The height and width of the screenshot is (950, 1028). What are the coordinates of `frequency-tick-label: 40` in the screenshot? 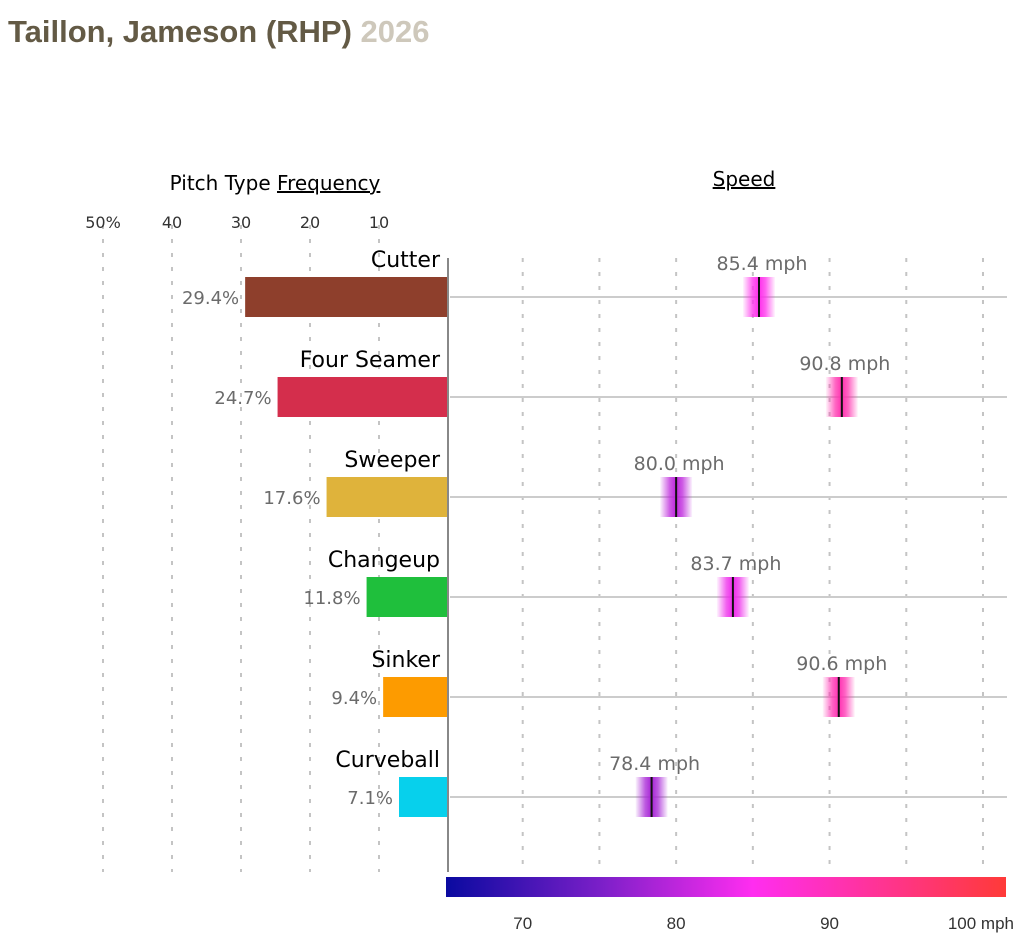 It's located at (172, 222).